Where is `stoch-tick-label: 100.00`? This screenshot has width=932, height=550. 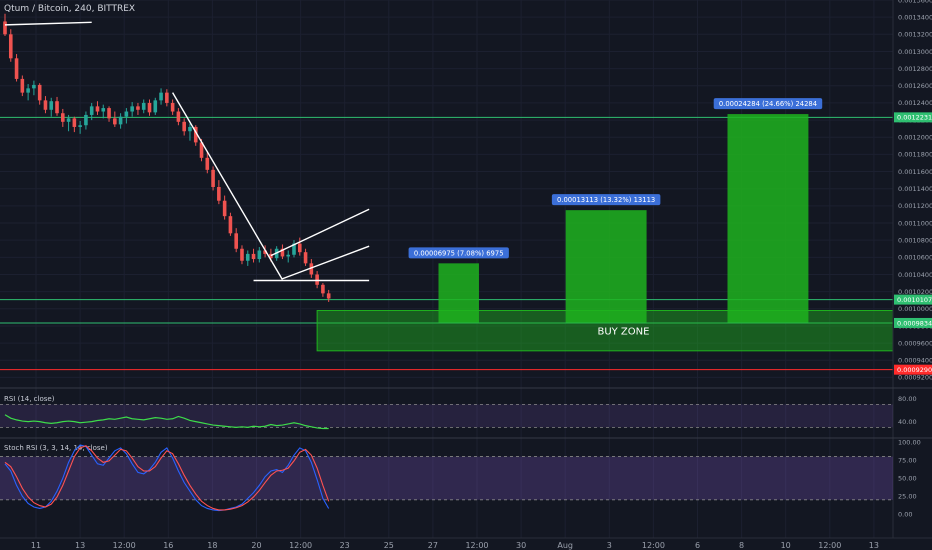 stoch-tick-label: 100.00 is located at coordinates (909, 442).